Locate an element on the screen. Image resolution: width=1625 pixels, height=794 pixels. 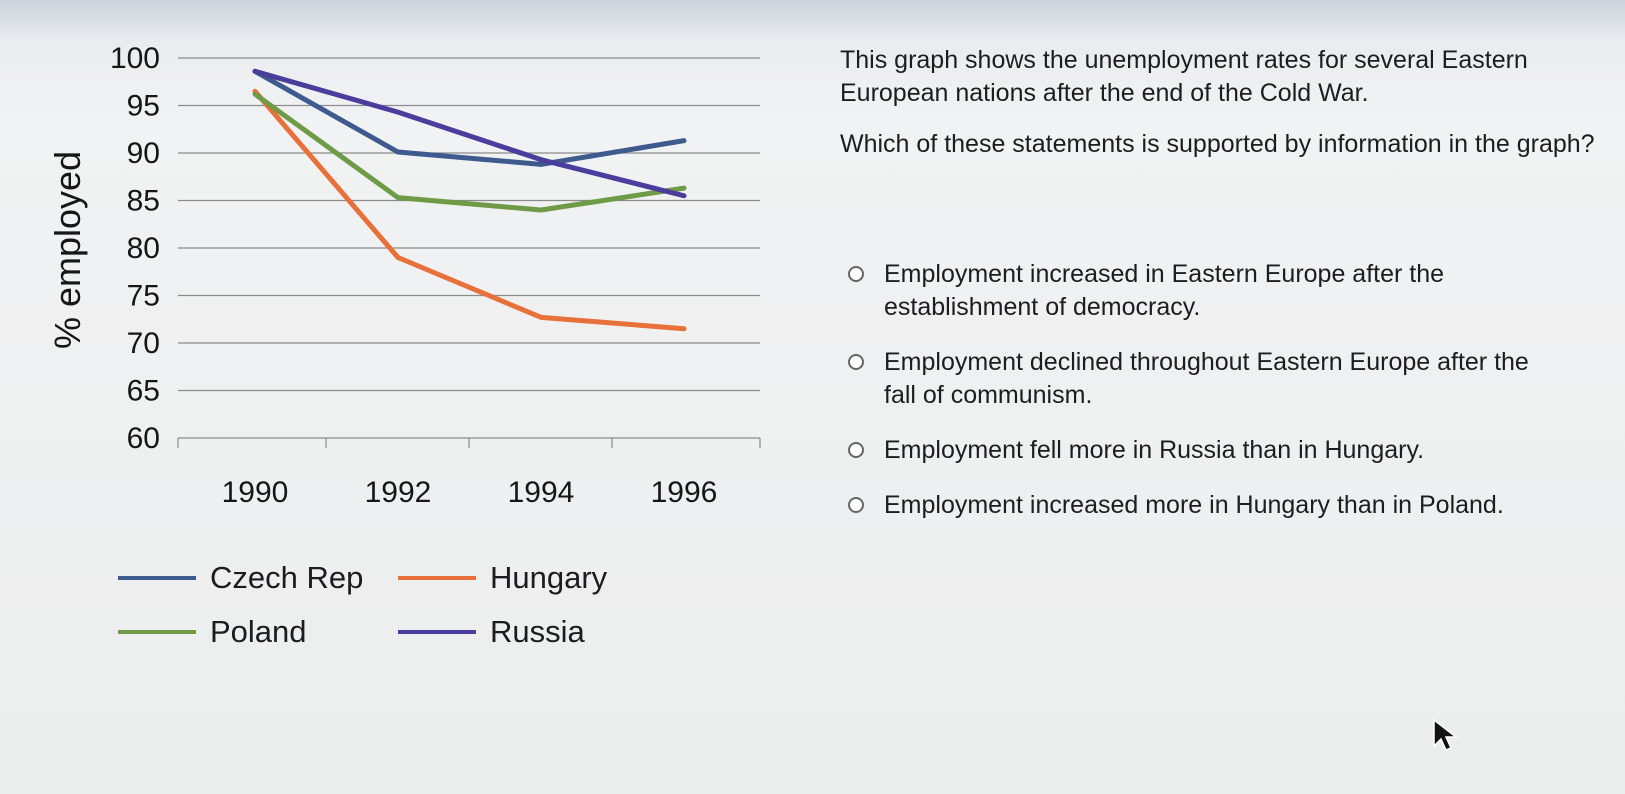
series-line-russia is located at coordinates (469, 133).